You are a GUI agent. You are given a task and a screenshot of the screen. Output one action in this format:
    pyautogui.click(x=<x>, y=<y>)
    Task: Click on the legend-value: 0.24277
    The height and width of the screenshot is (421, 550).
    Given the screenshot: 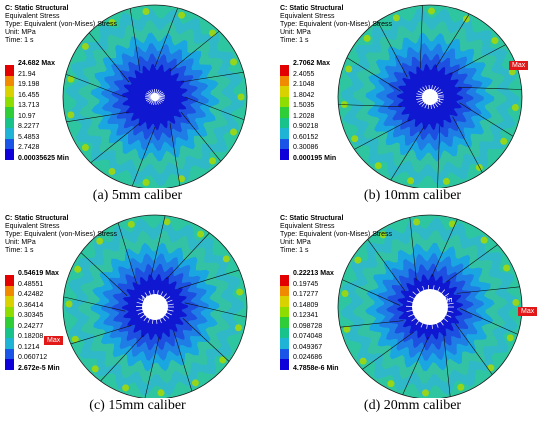 What is the action you would take?
    pyautogui.click(x=31, y=326)
    